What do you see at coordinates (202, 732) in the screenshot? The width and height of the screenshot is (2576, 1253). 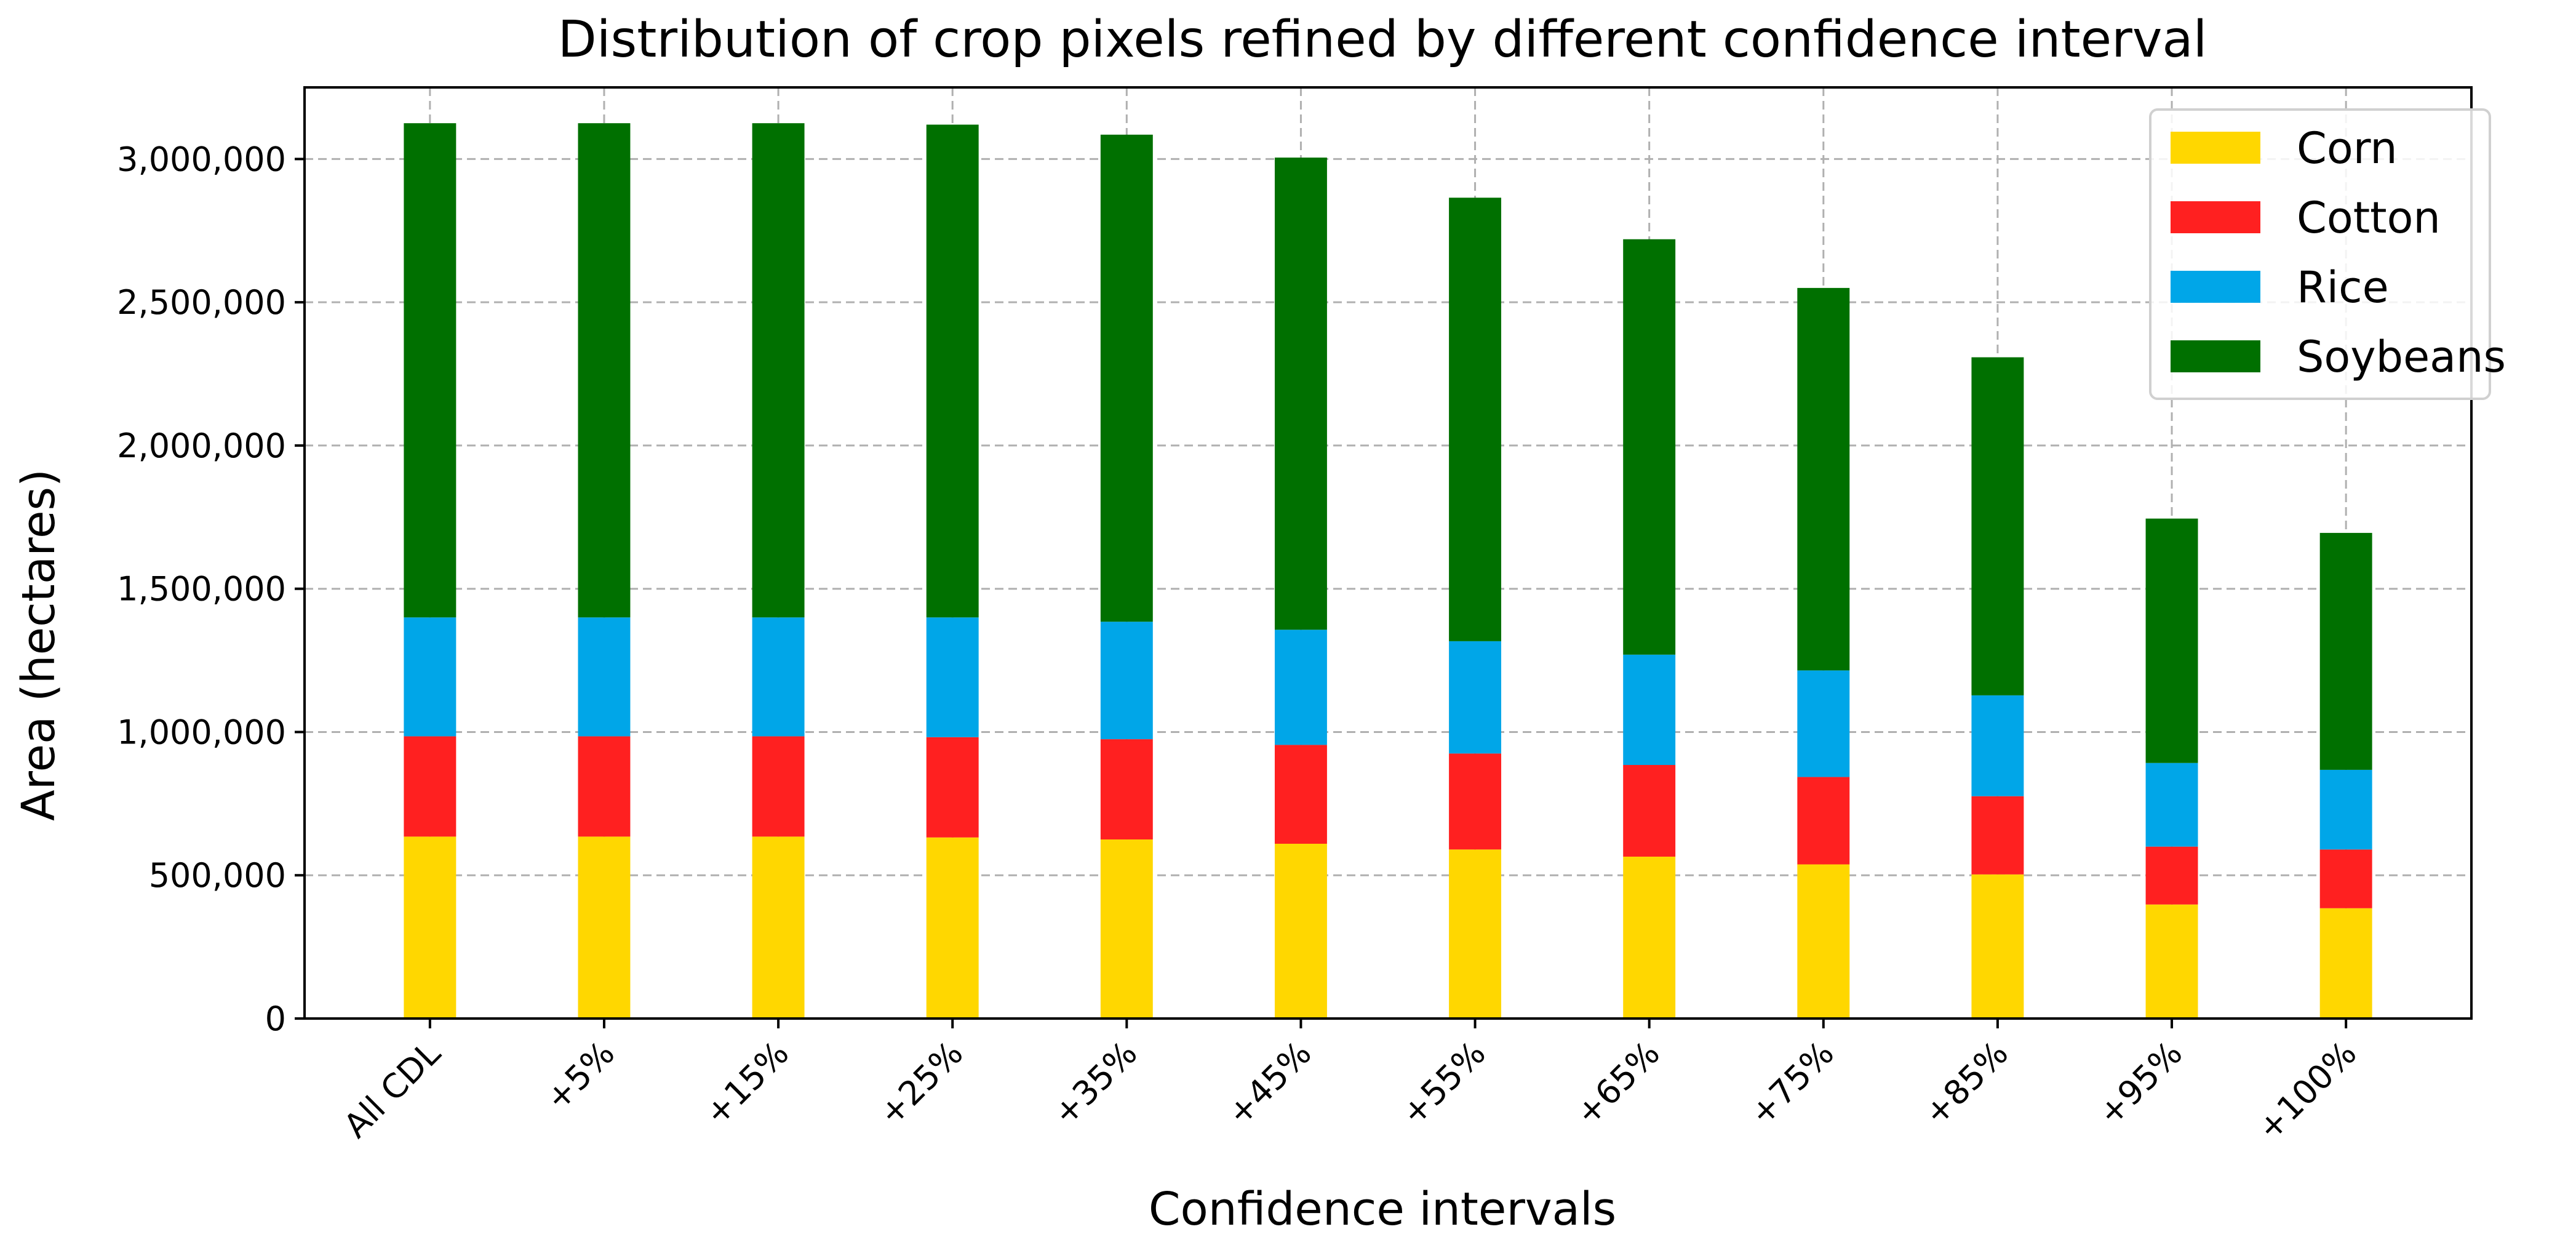 I see `y-tick-label: 1,000,000` at bounding box center [202, 732].